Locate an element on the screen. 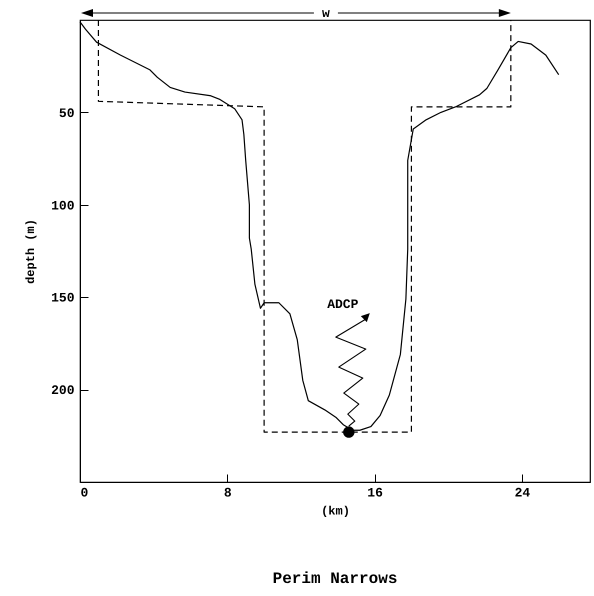 This screenshot has width=594, height=596. x-tick-label: 0 is located at coordinates (84, 493).